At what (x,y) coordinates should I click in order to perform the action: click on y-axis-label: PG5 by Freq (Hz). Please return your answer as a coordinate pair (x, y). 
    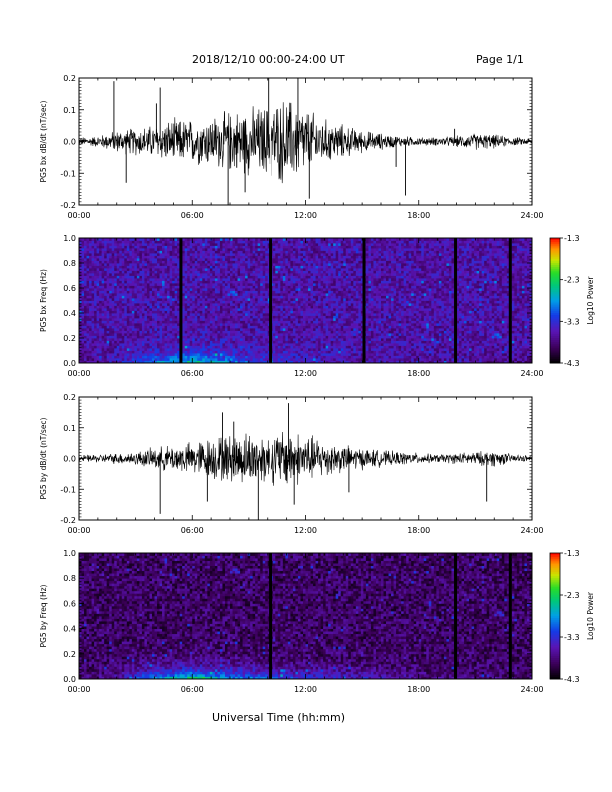
    Looking at the image, I should click on (43, 615).